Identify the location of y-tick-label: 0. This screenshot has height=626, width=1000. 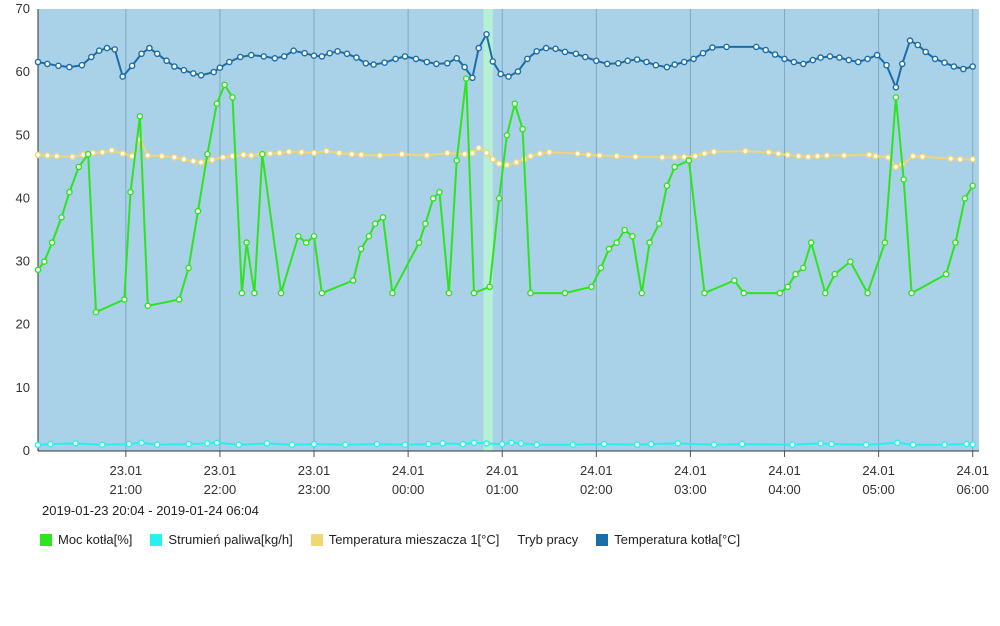
(26, 450).